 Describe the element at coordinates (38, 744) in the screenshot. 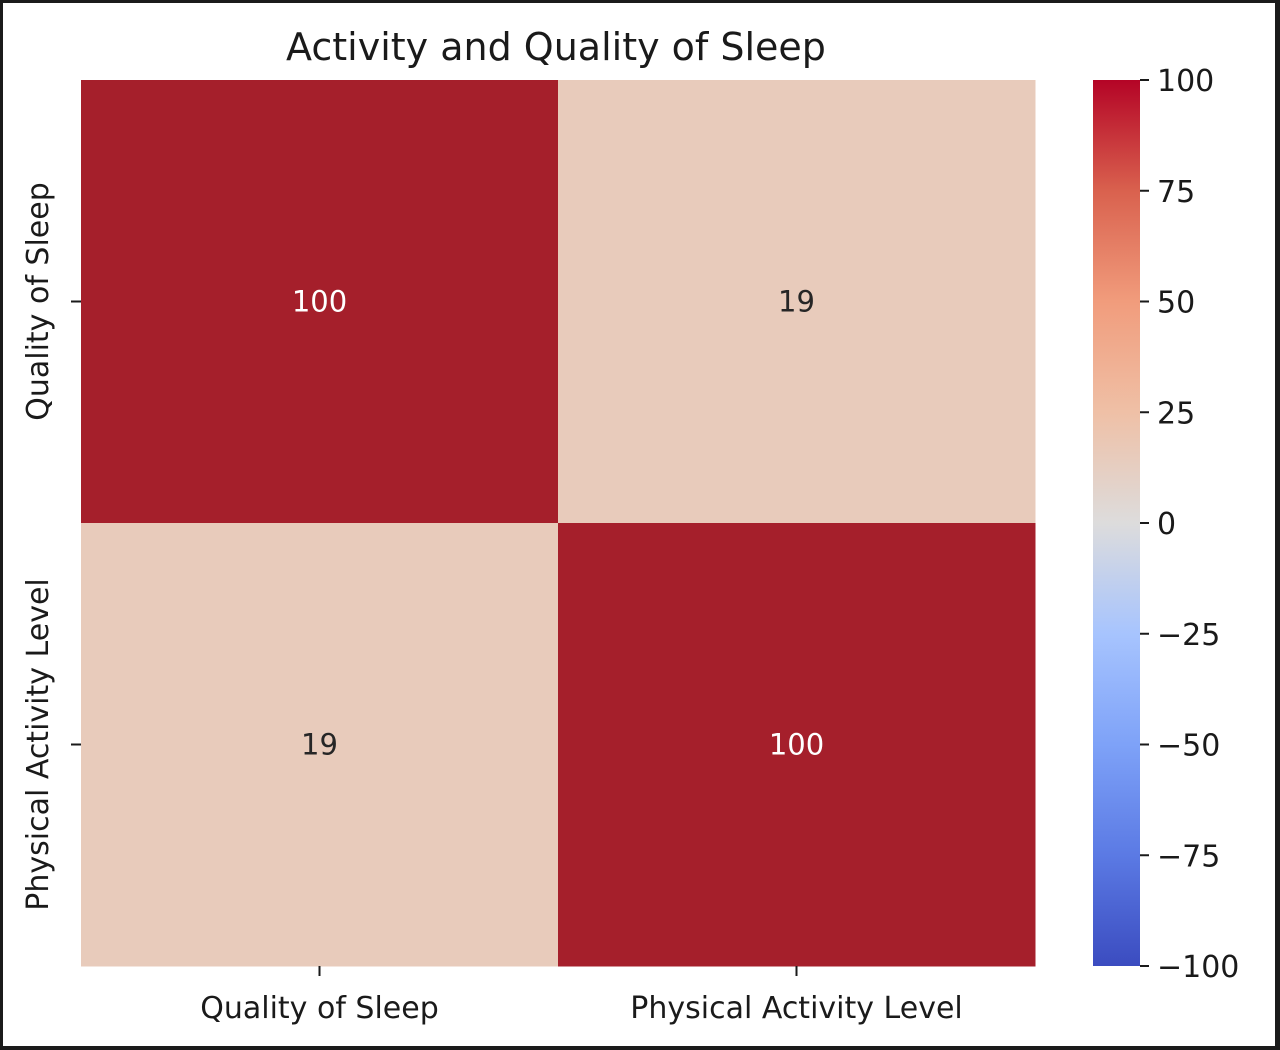

I see `y-tick-label: Physical Activity Level` at that location.